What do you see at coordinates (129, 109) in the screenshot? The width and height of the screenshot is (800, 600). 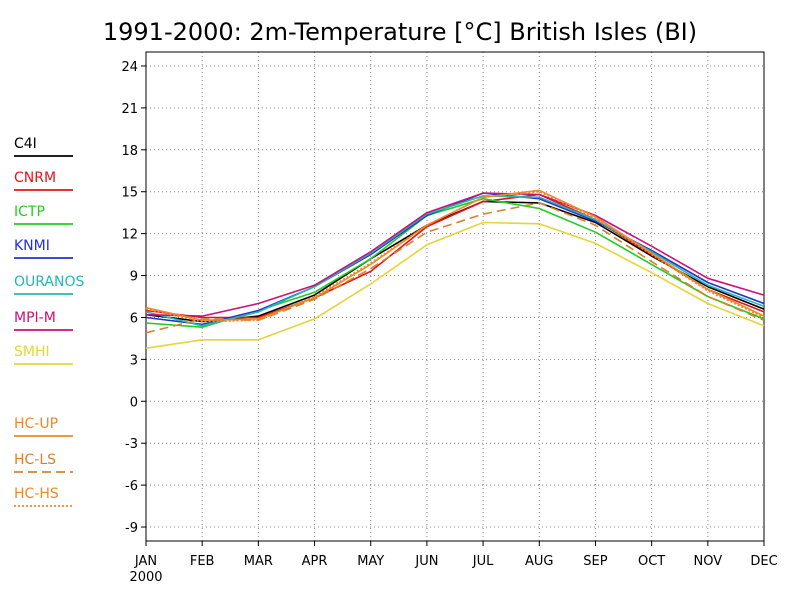 I see `y-tick-label: 21` at bounding box center [129, 109].